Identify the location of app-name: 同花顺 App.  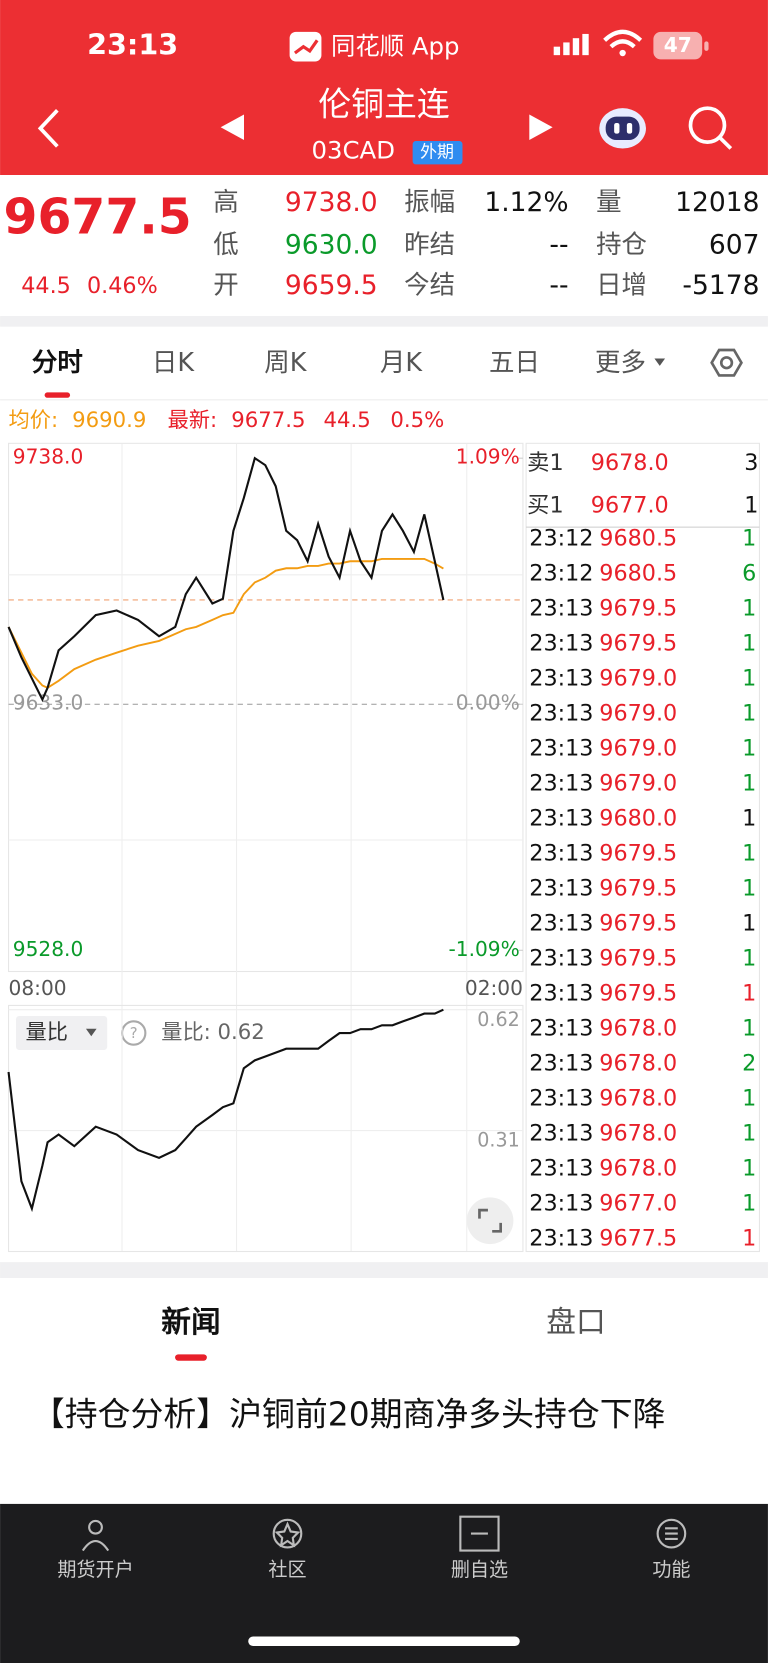
(395, 46).